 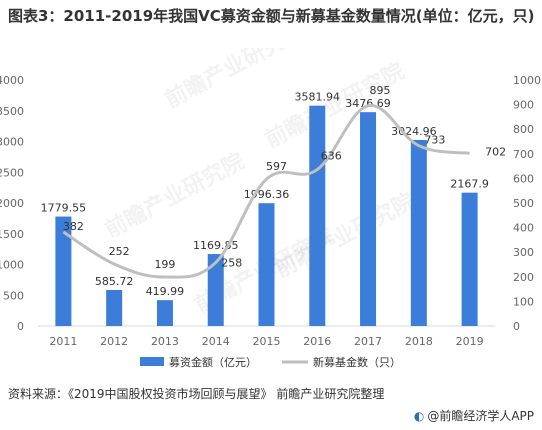 What do you see at coordinates (271, 16) in the screenshot?
I see `chart-title: 图表3：2011-2019年我国VC募资金额与新募基金数量情况(单位：亿元，只)` at bounding box center [271, 16].